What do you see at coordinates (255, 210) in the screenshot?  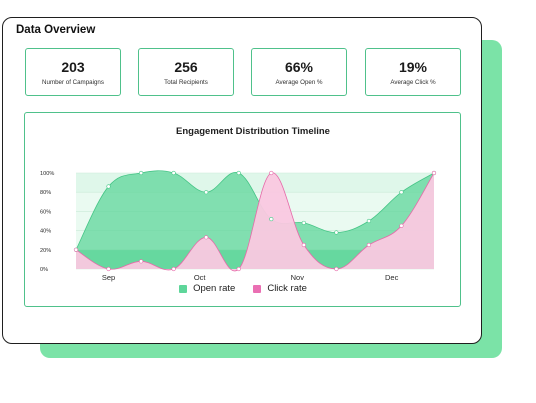 I see `open-rate-line` at bounding box center [255, 210].